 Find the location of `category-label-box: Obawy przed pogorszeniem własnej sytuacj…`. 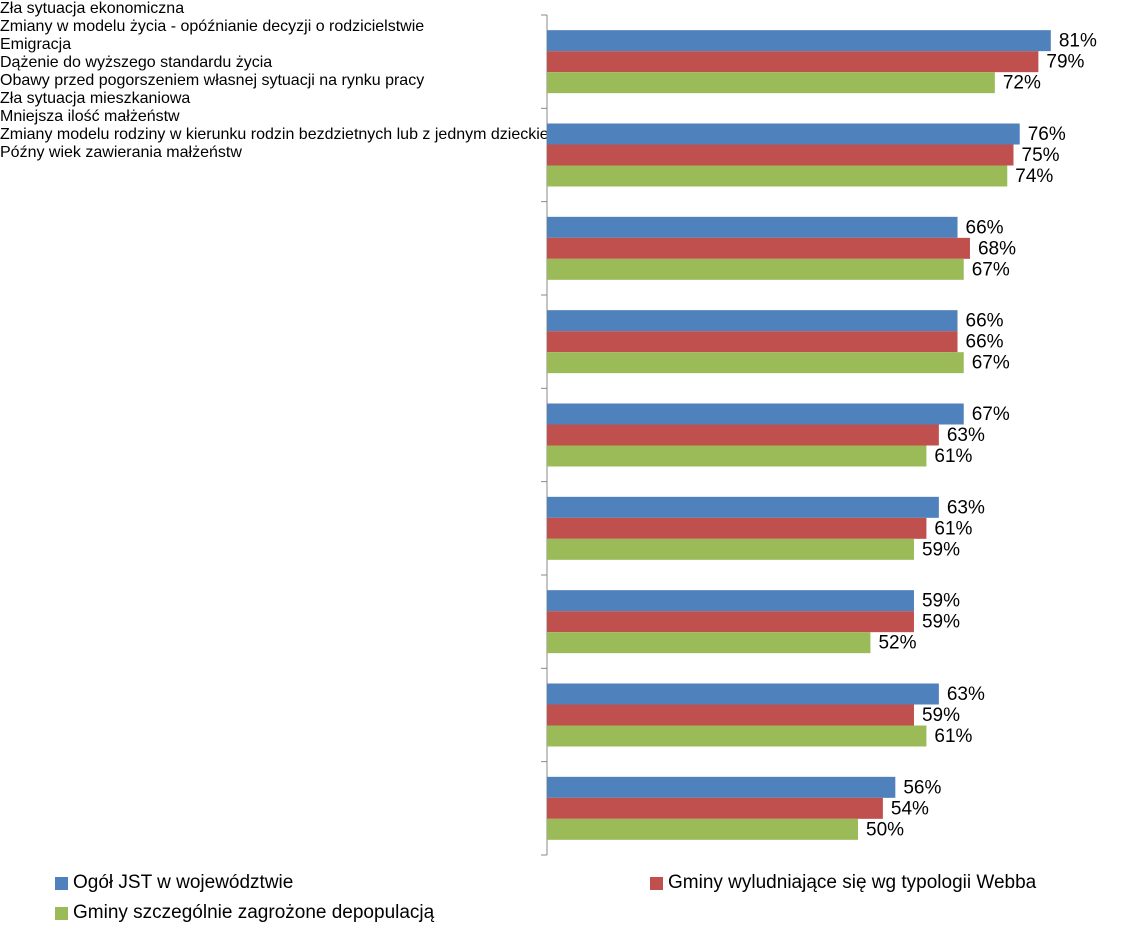

category-label-box: Obawy przed pogorszeniem własnej sytuacj… is located at coordinates (574, 81).